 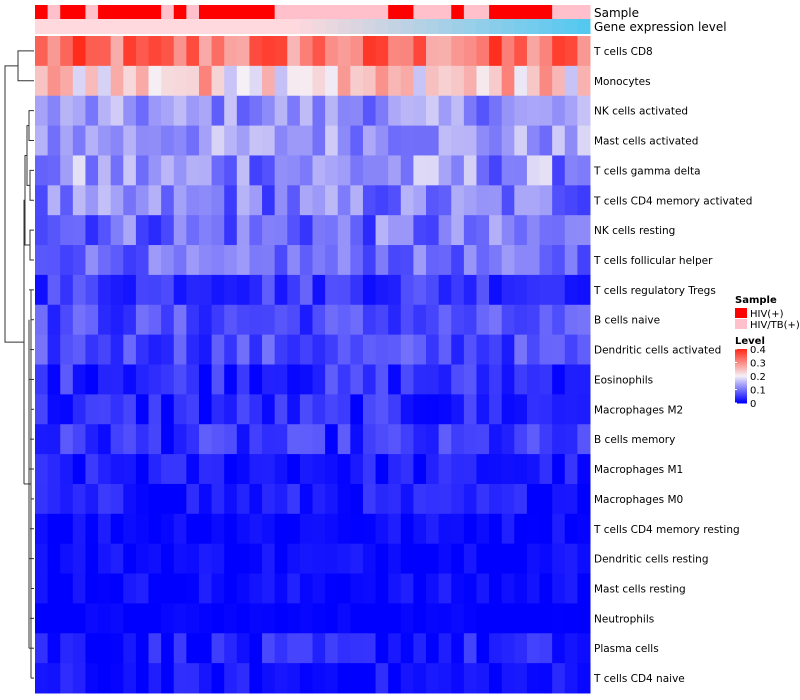 What do you see at coordinates (622, 82) in the screenshot?
I see `row-label: Monocytes` at bounding box center [622, 82].